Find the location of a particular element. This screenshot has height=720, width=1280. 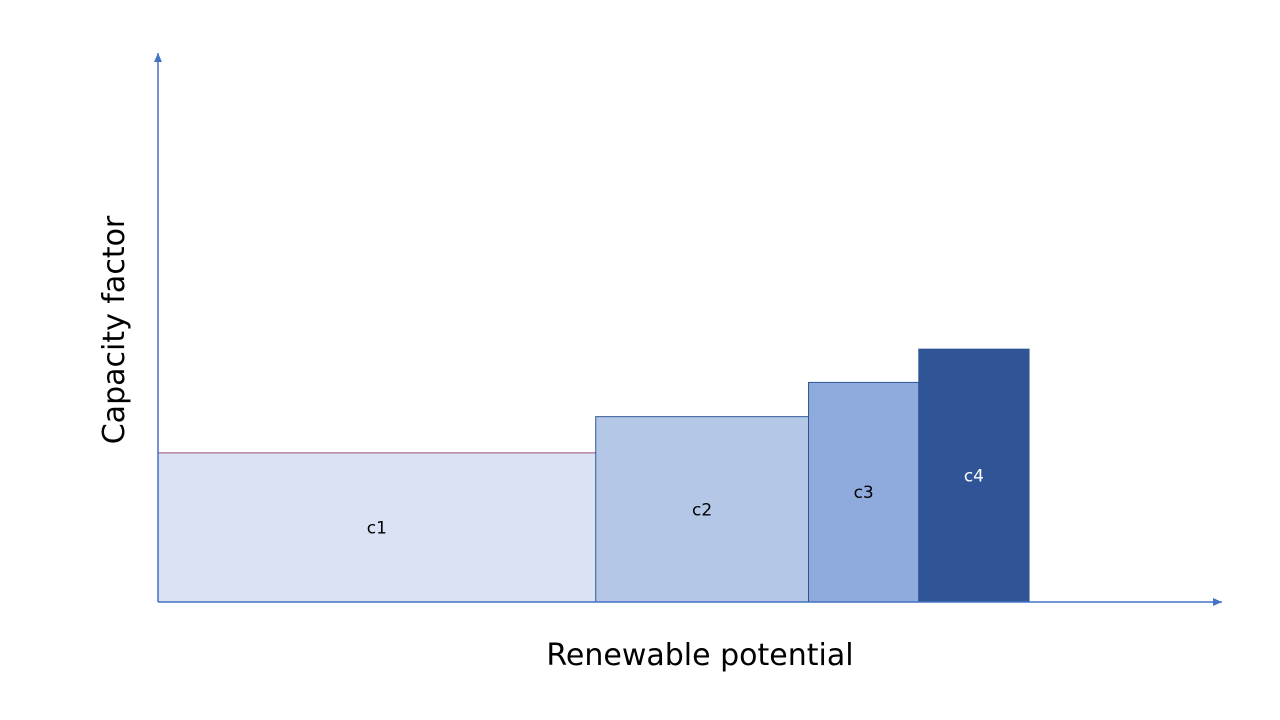

block-c2 is located at coordinates (702, 509).